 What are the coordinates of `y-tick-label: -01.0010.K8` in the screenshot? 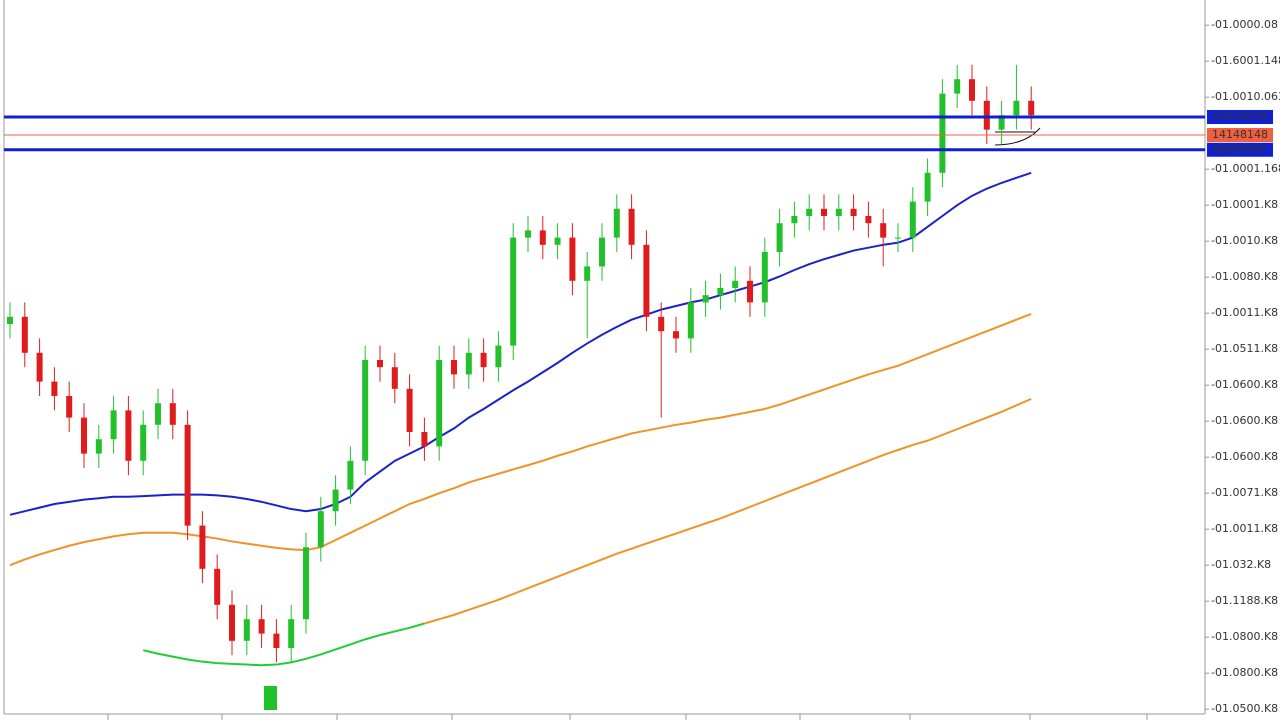 It's located at (1244, 240).